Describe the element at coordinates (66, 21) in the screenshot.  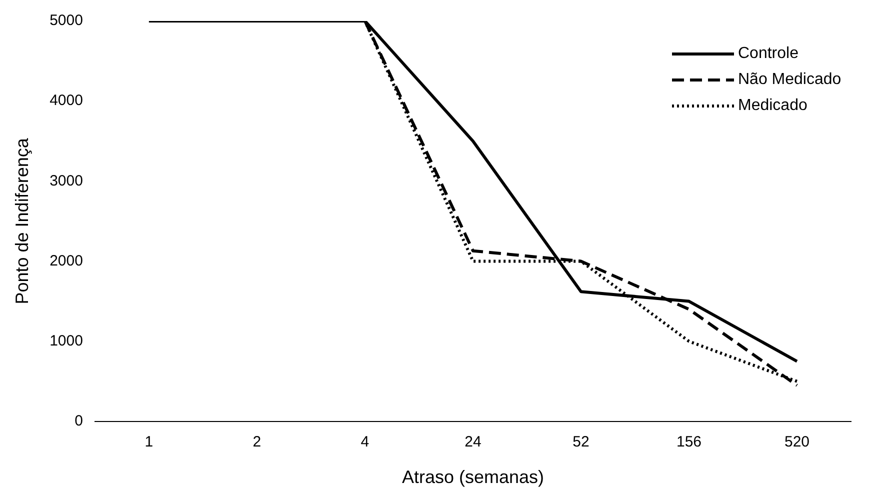
I see `y-tick-label: 5000` at that location.